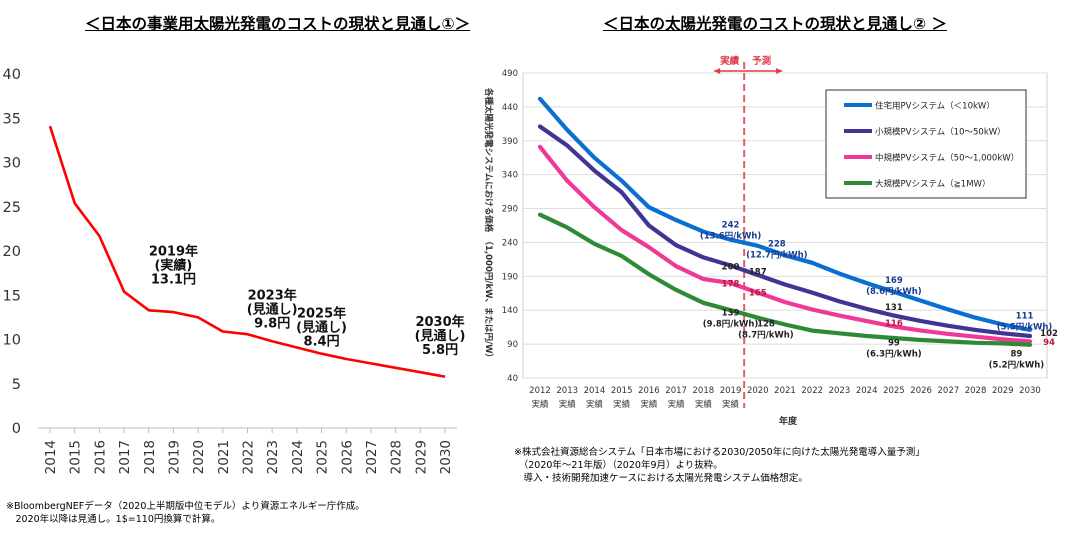 The image size is (1076, 545). Describe the element at coordinates (730, 61) in the screenshot. I see `actual-label: 実績` at that location.